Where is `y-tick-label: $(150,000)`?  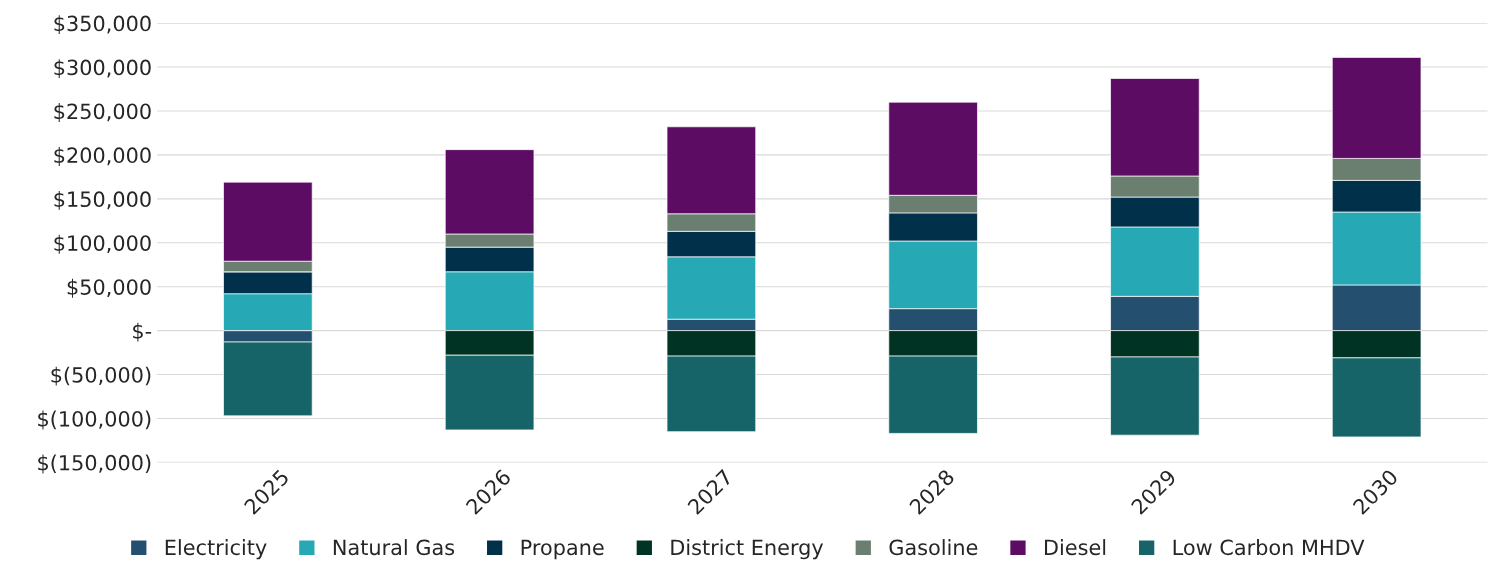
y-tick-label: $(150,000) is located at coordinates (94, 464).